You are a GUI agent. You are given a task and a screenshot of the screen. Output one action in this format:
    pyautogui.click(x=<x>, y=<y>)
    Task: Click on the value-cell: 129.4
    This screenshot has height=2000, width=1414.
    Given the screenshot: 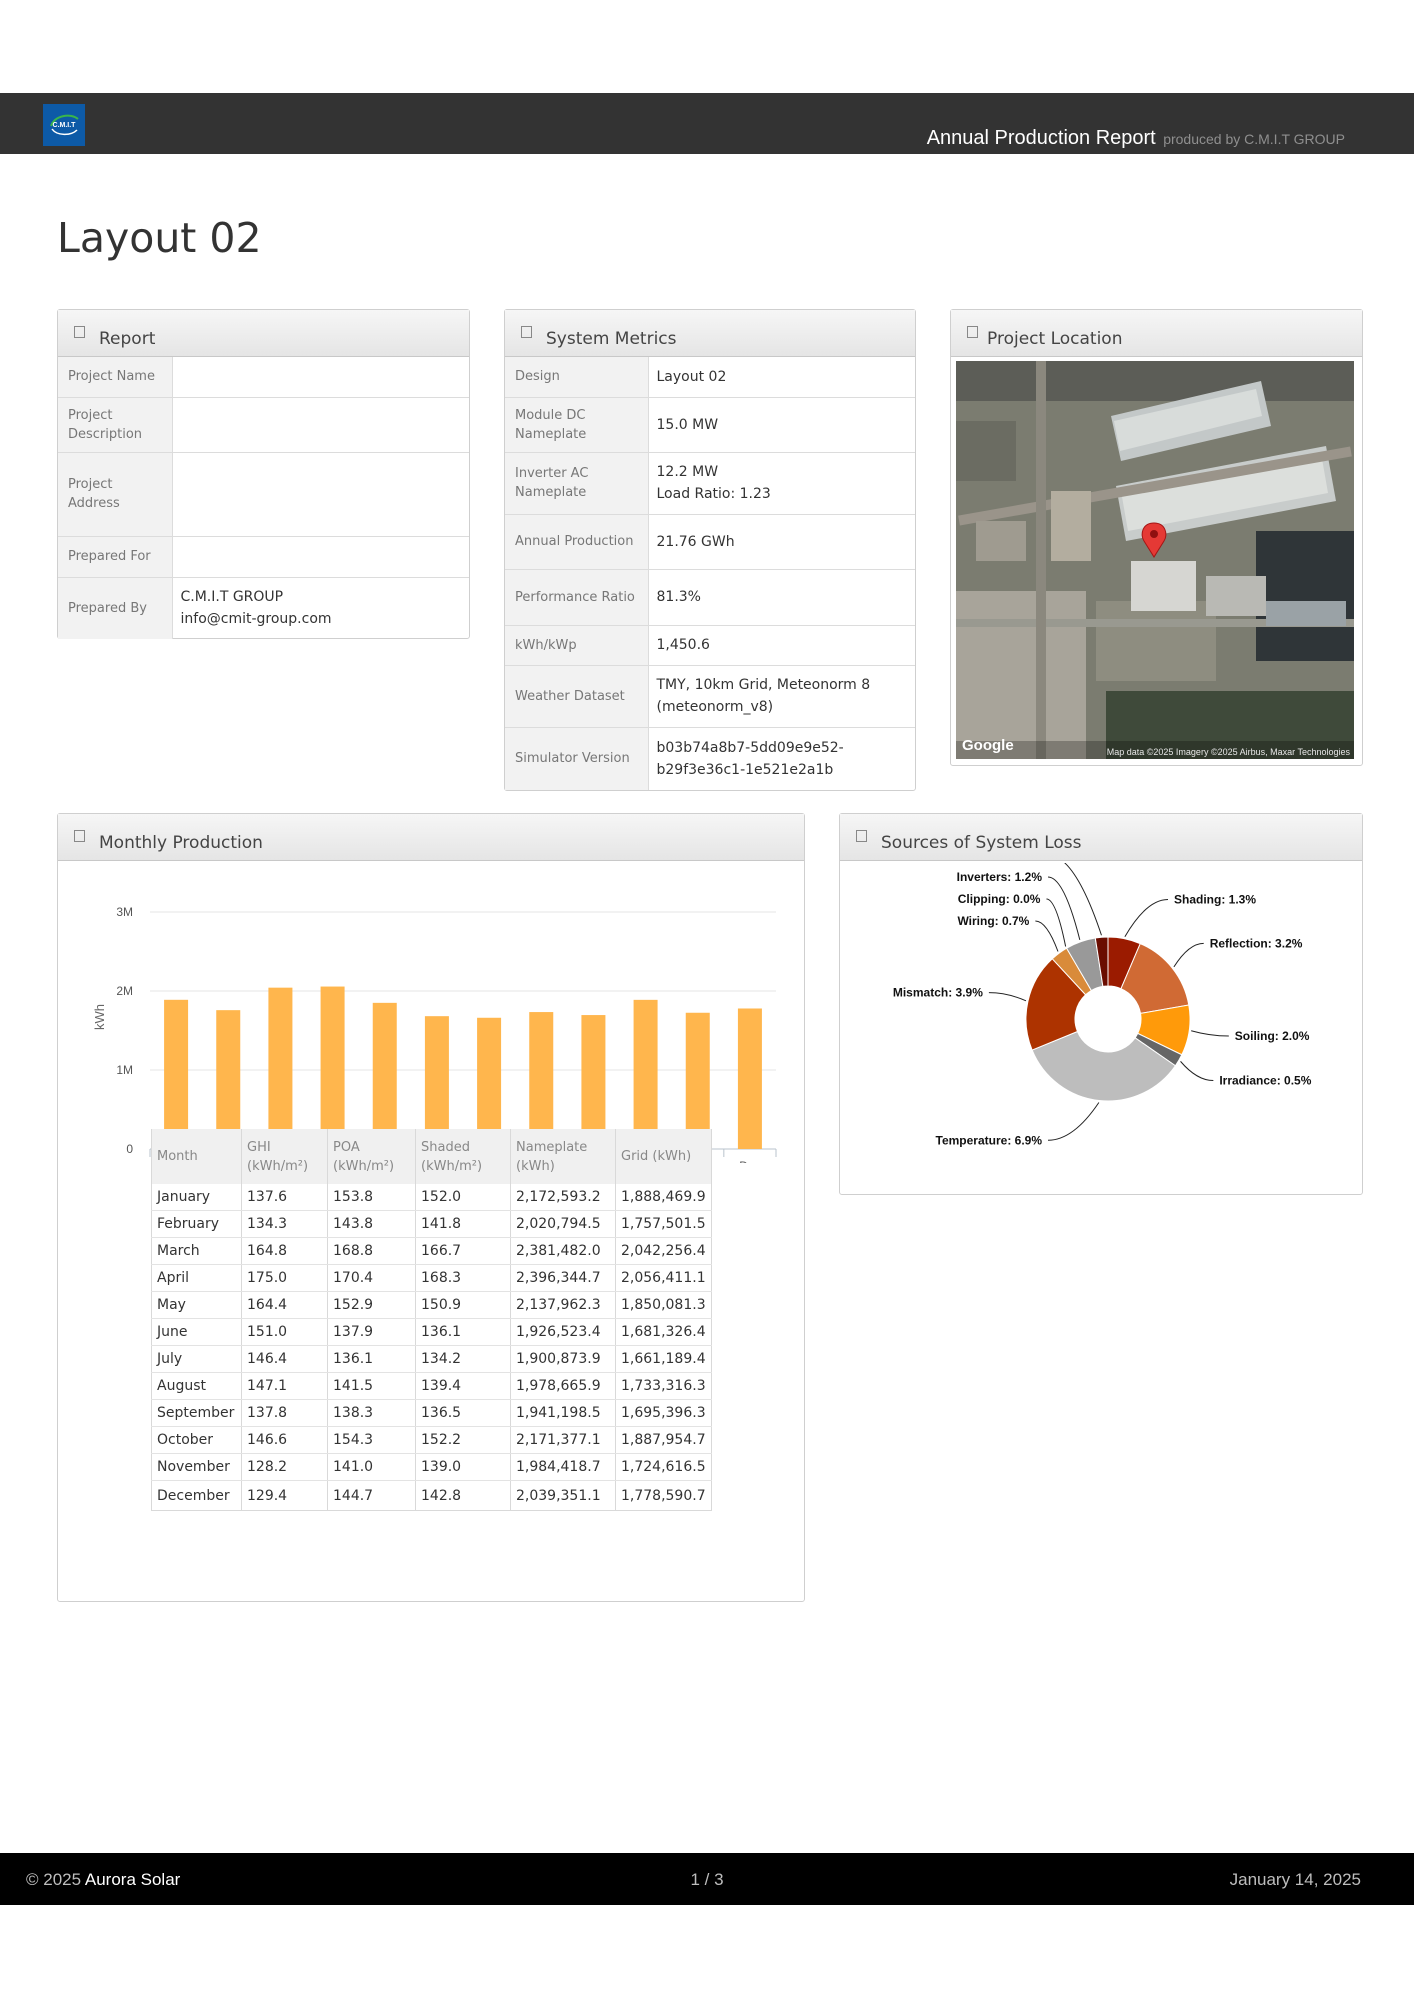 What is the action you would take?
    pyautogui.click(x=284, y=1495)
    